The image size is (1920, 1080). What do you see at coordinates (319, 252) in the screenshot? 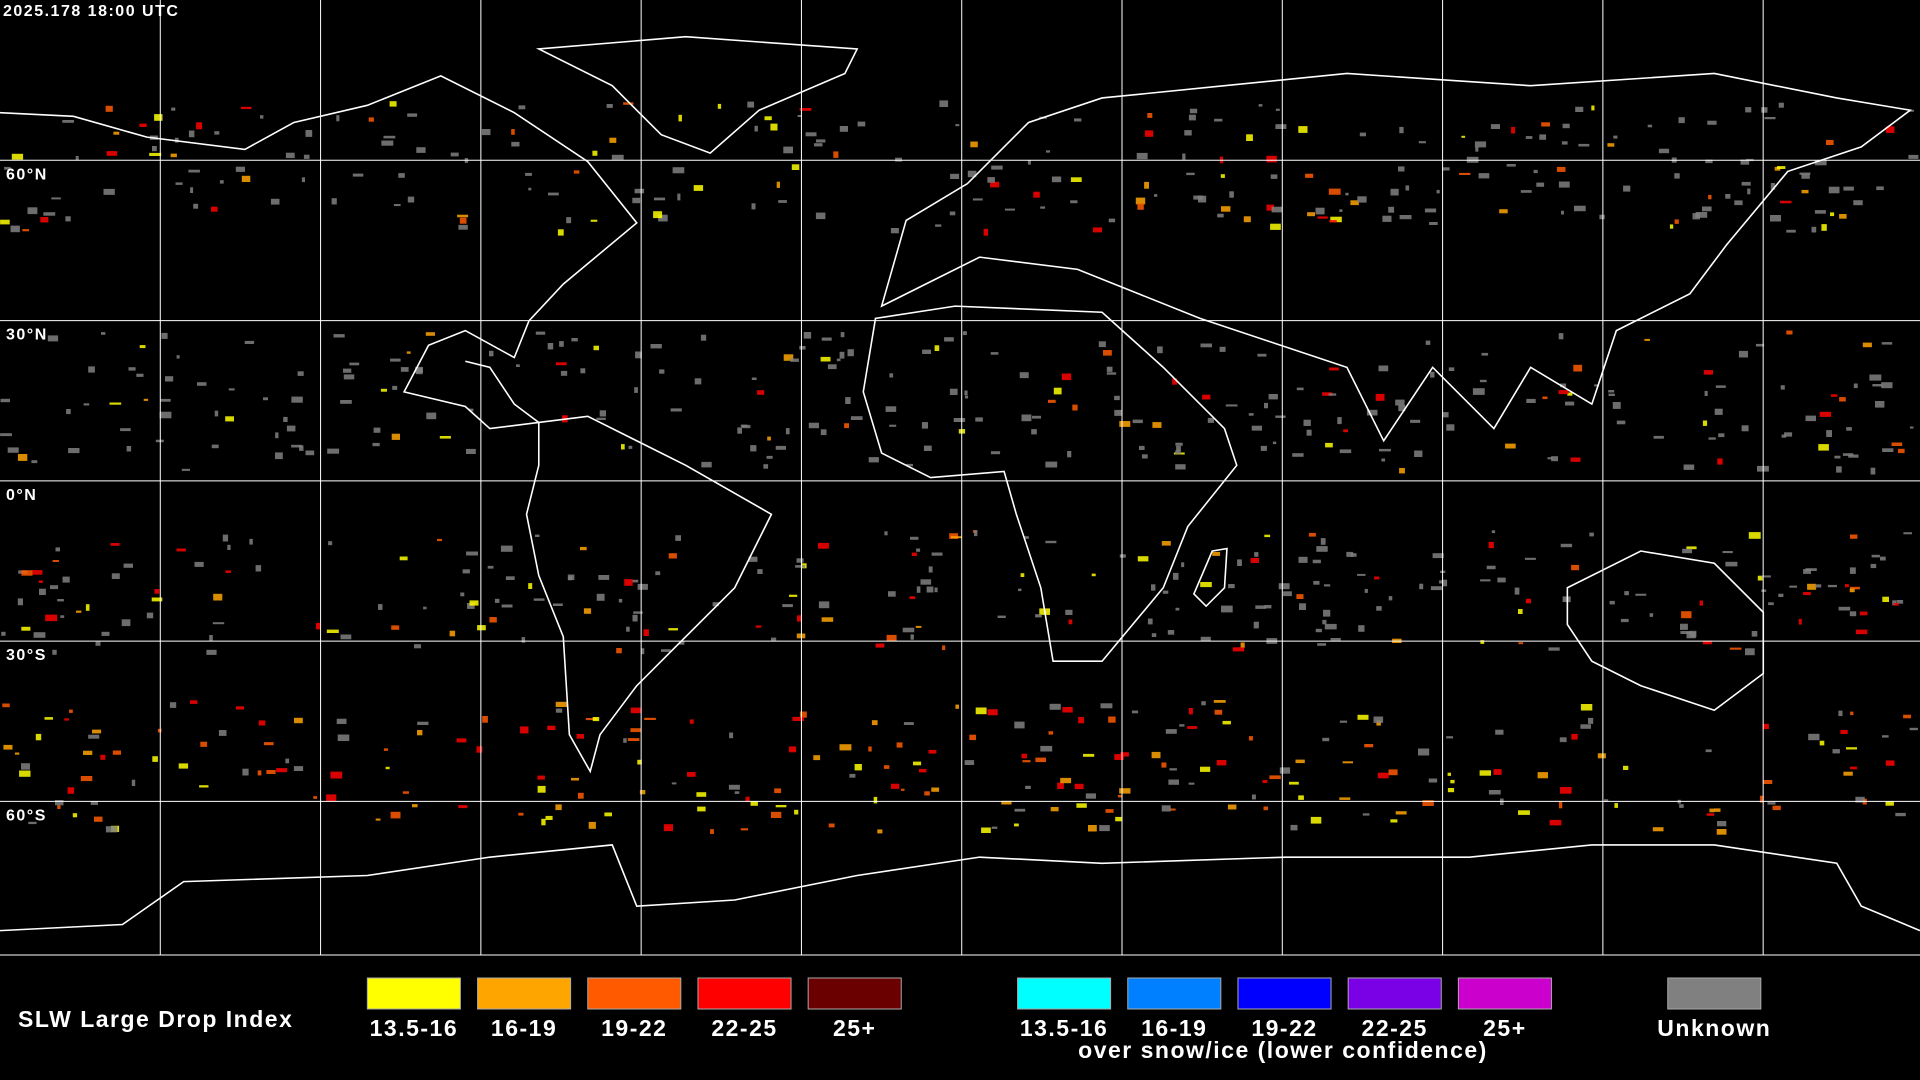
I see `coast-north-america` at bounding box center [319, 252].